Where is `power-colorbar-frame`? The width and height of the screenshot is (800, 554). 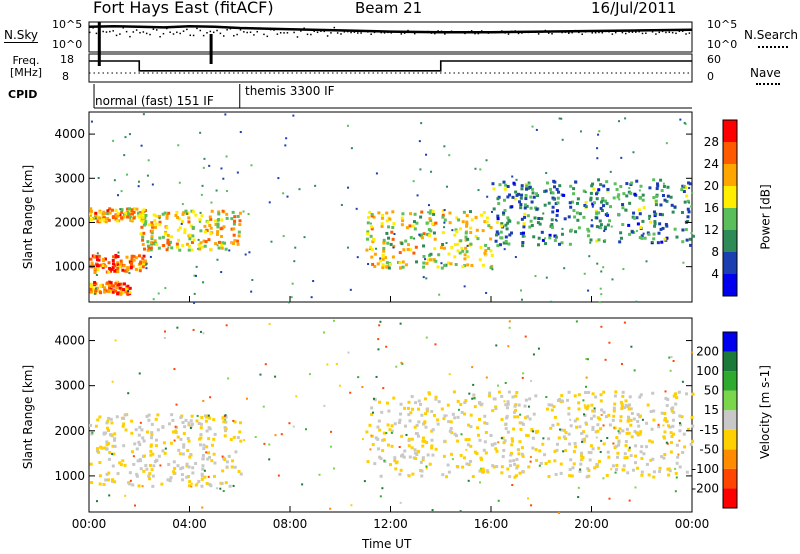
power-colorbar-frame is located at coordinates (730, 208).